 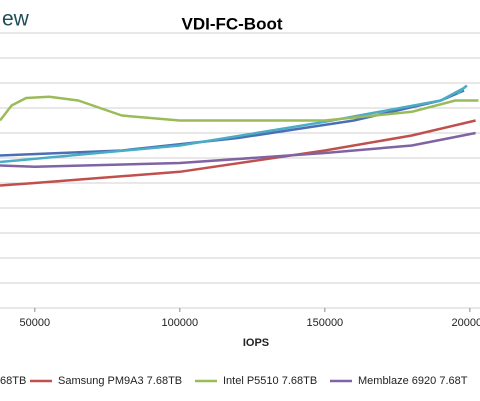 I want to click on legend-label: 68TB, so click(x=13, y=381).